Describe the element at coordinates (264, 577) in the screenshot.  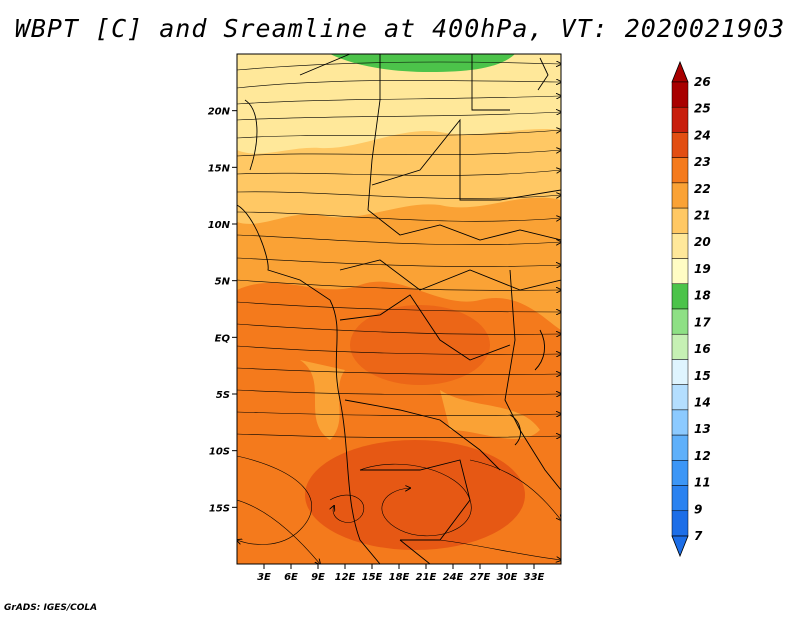
I see `lon-tick-label: 3E` at that location.